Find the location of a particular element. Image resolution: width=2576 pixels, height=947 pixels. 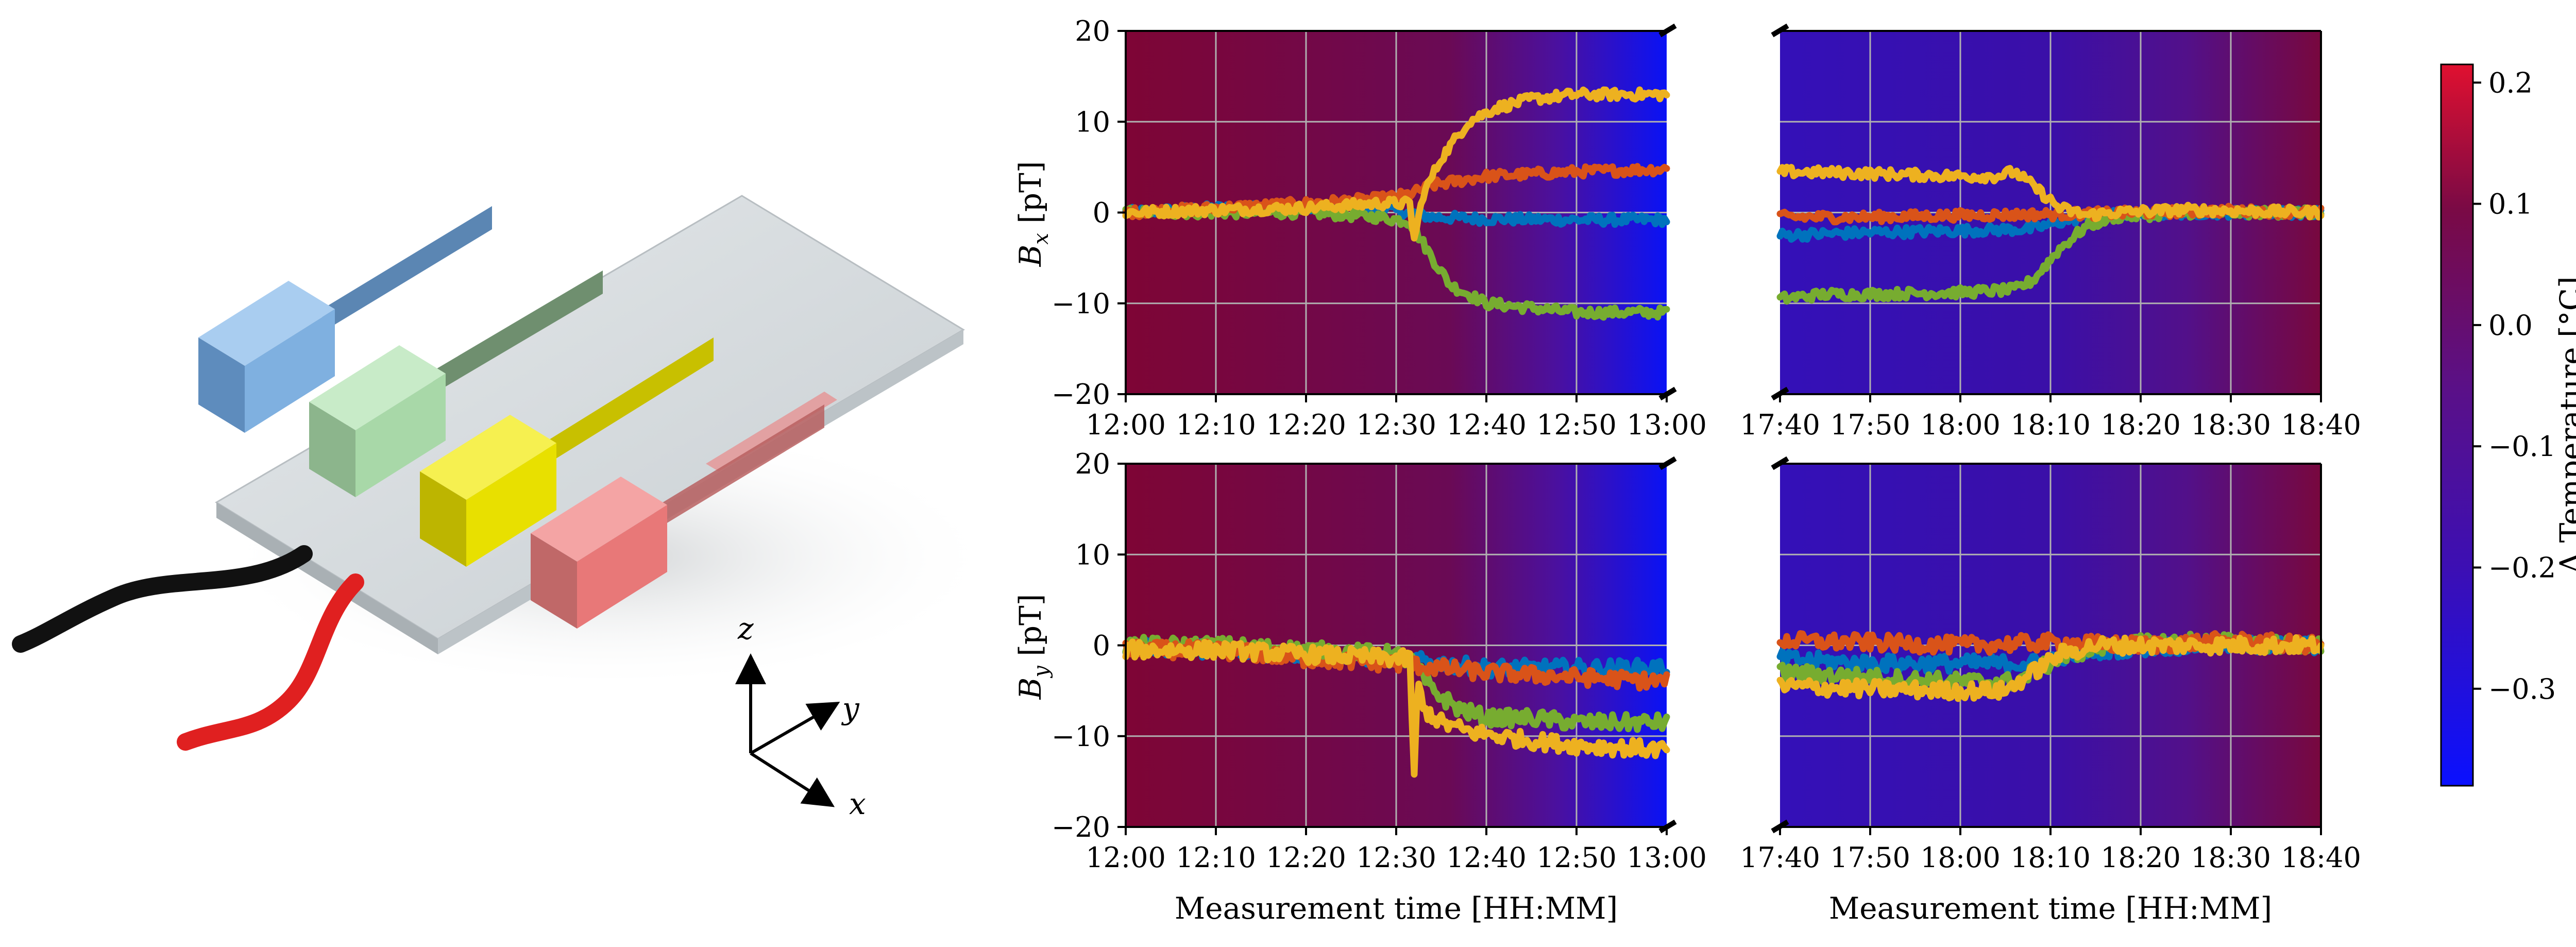

x-tick-label: 17:40 is located at coordinates (1780, 857).